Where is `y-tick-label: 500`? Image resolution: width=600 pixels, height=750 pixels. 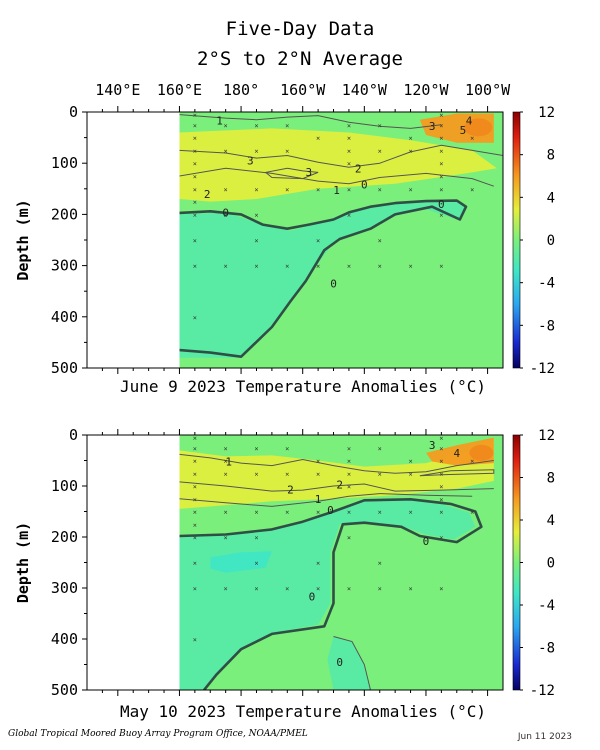
y-tick-label: 500 is located at coordinates (64, 368).